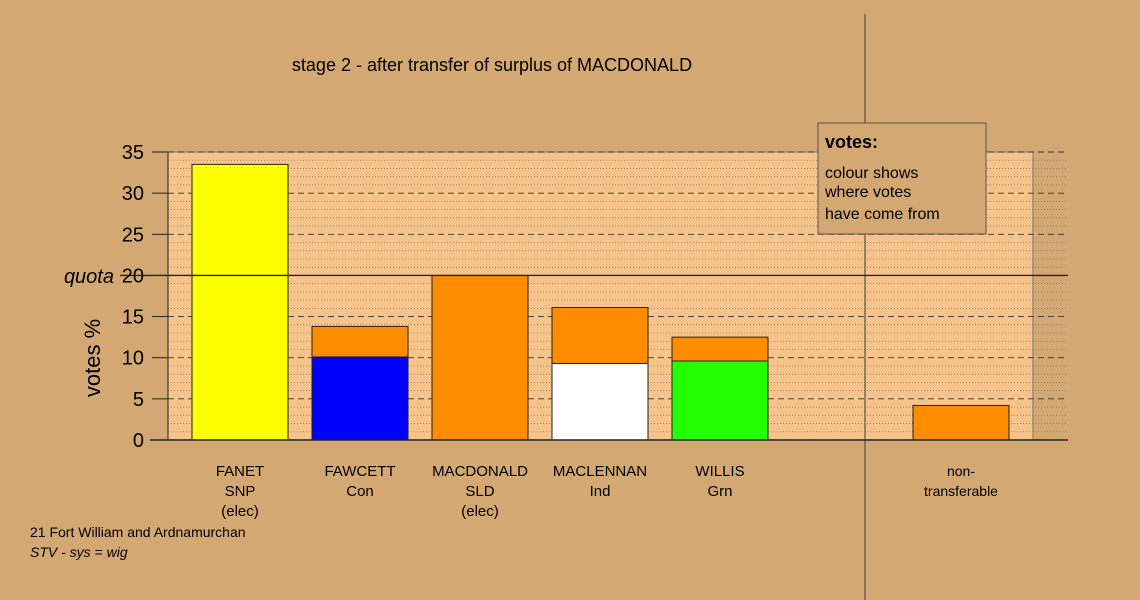 The height and width of the screenshot is (600, 1140). Describe the element at coordinates (867, 192) in the screenshot. I see `legend-line: where votes` at that location.